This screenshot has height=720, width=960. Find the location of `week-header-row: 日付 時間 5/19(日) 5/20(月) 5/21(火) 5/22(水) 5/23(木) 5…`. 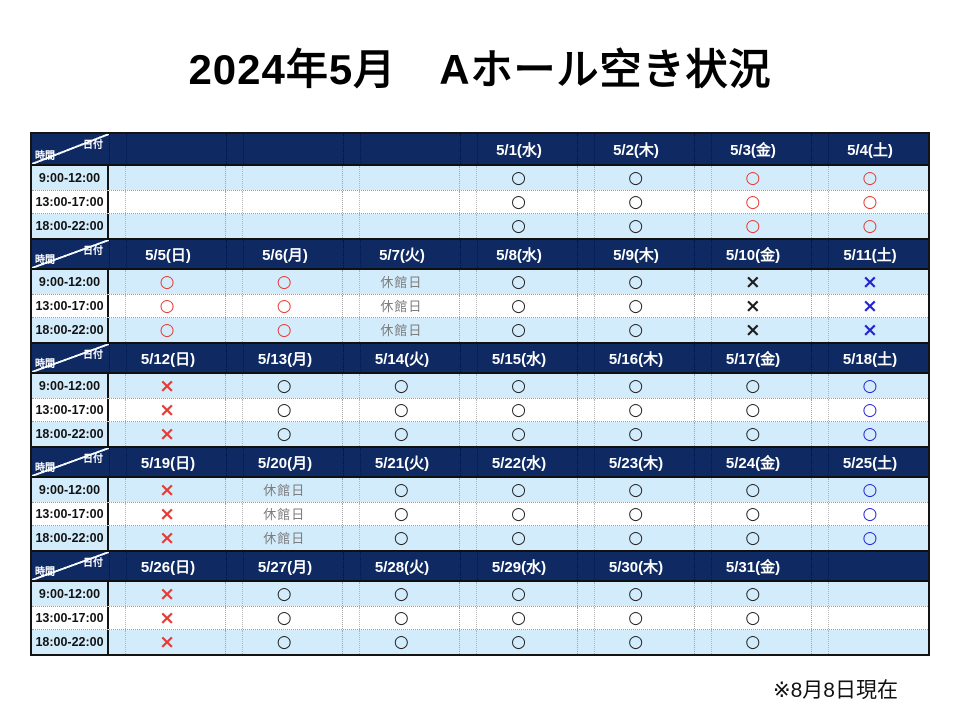

week-header-row: 日付 時間 5/19(日) 5/20(月) 5/21(火) 5/22(水) 5/23(木) 5… is located at coordinates (480, 462).